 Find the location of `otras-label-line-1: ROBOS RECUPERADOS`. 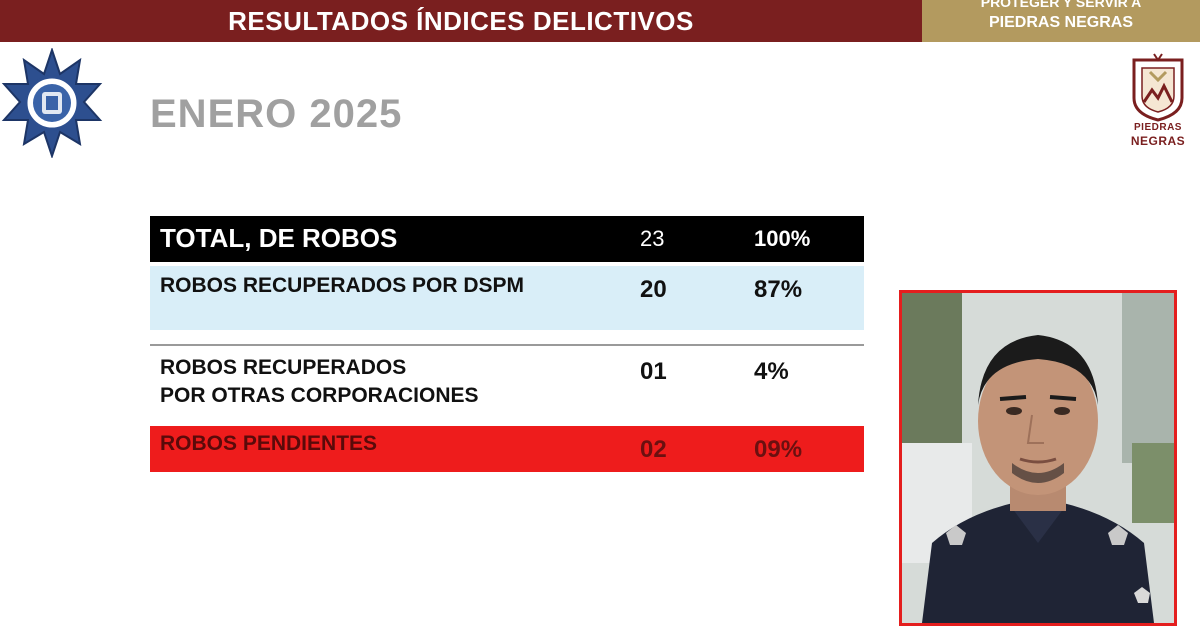

otras-label-line-1: ROBOS RECUPERADOS is located at coordinates (283, 367).